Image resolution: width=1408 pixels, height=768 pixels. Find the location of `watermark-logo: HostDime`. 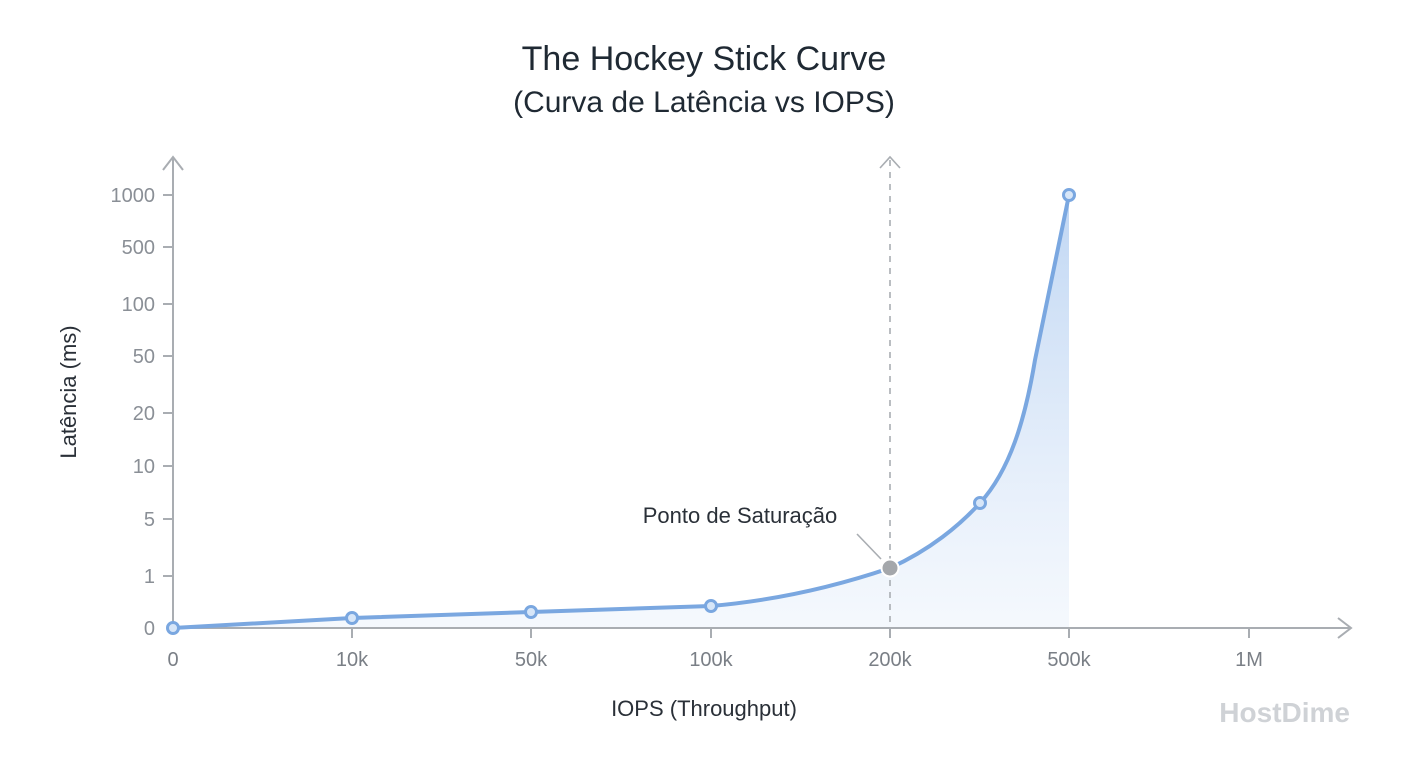

watermark-logo: HostDime is located at coordinates (1284, 712).